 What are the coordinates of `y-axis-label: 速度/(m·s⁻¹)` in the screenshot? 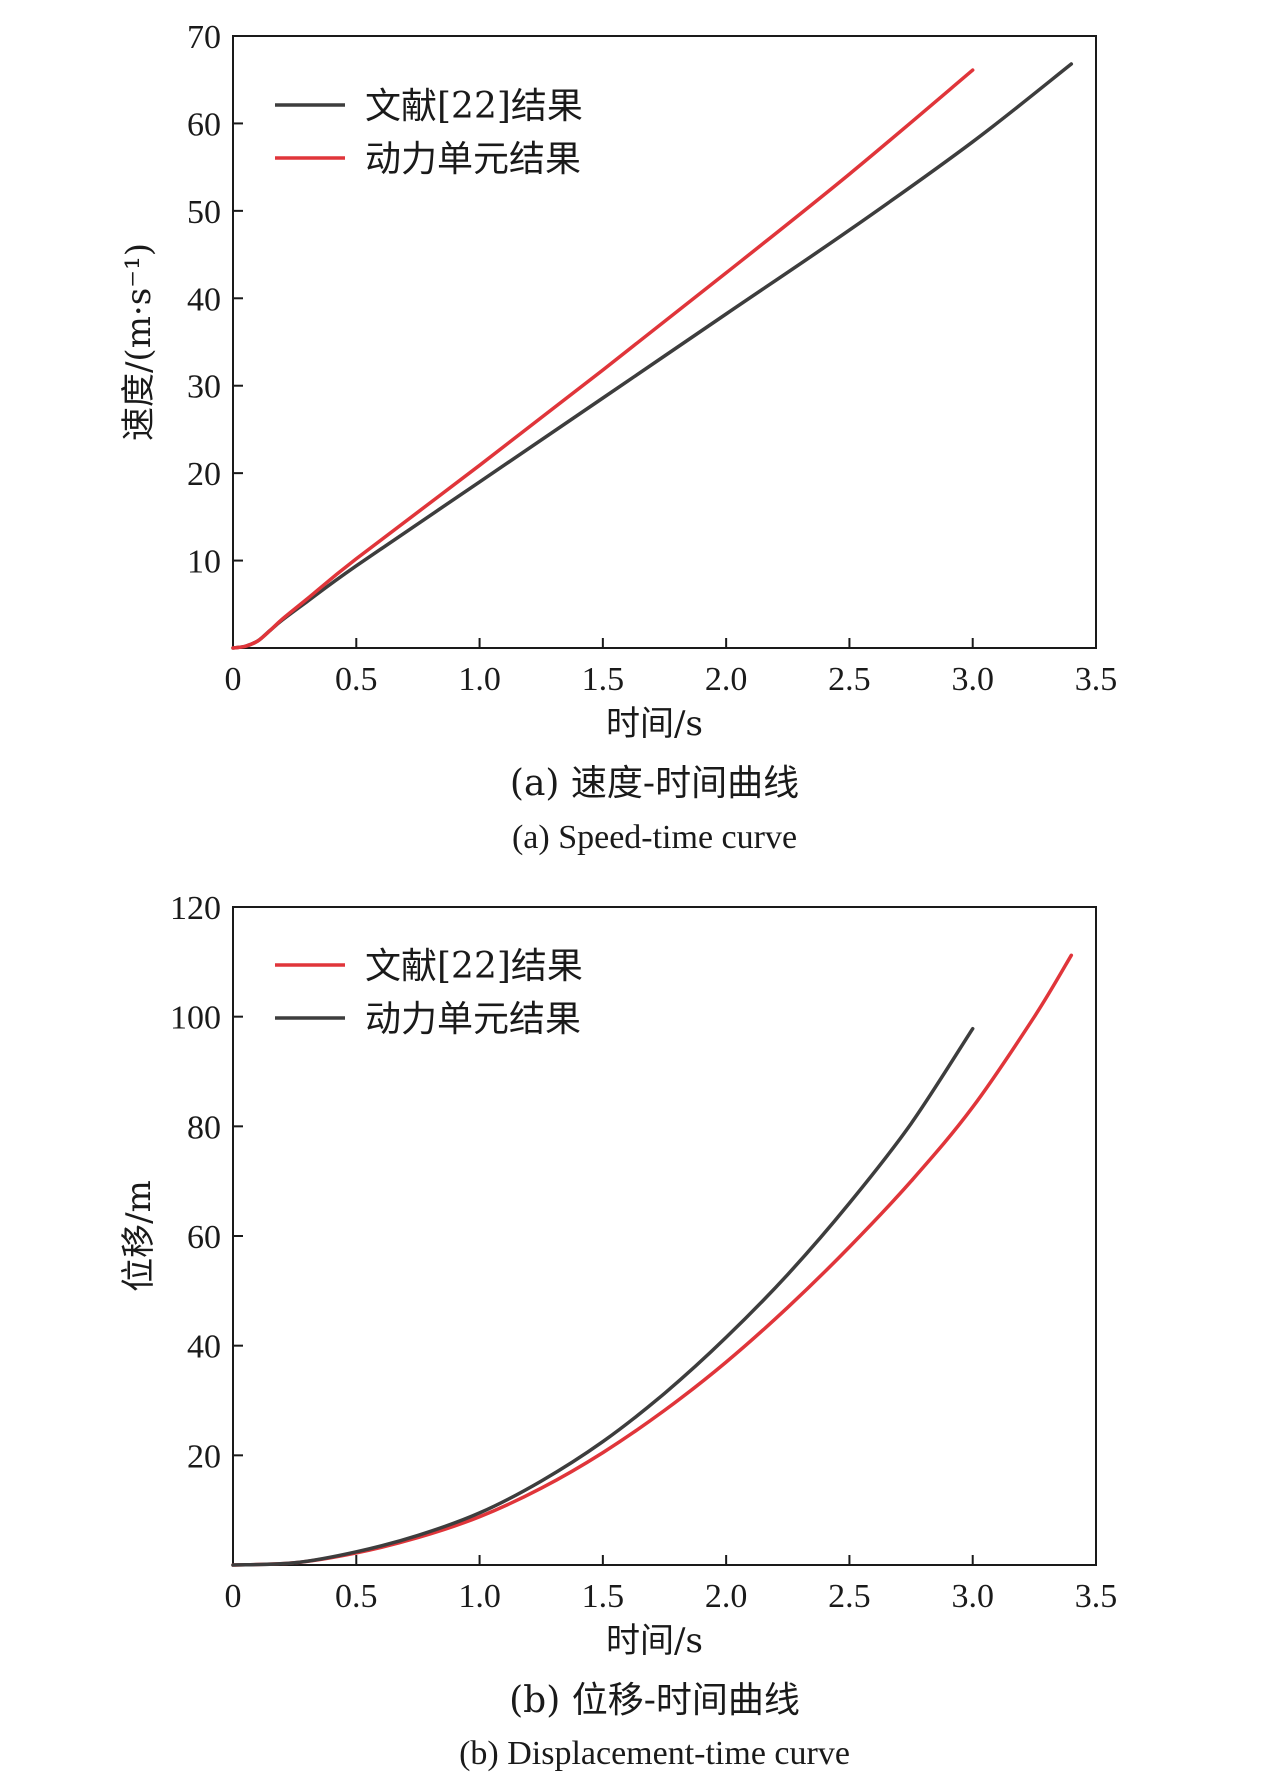 It's located at (139, 342).